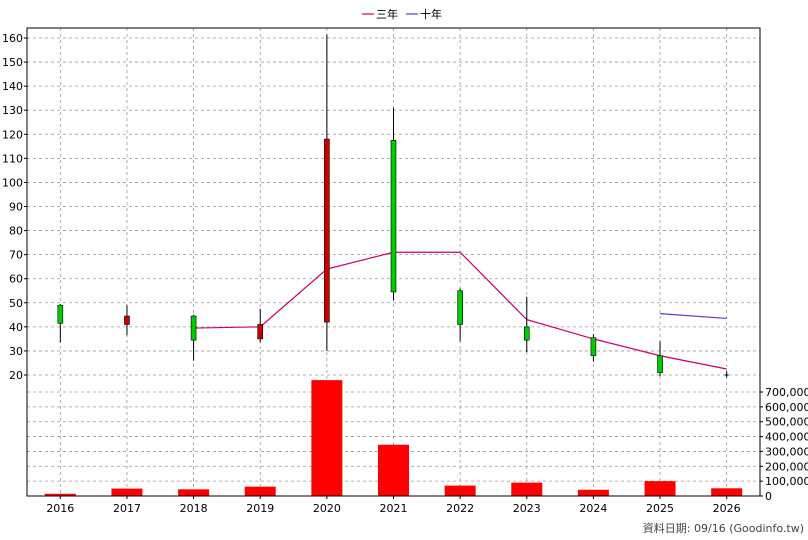 Image resolution: width=808 pixels, height=540 pixels. What do you see at coordinates (127, 492) in the screenshot?
I see `volume-bar-2017` at bounding box center [127, 492].